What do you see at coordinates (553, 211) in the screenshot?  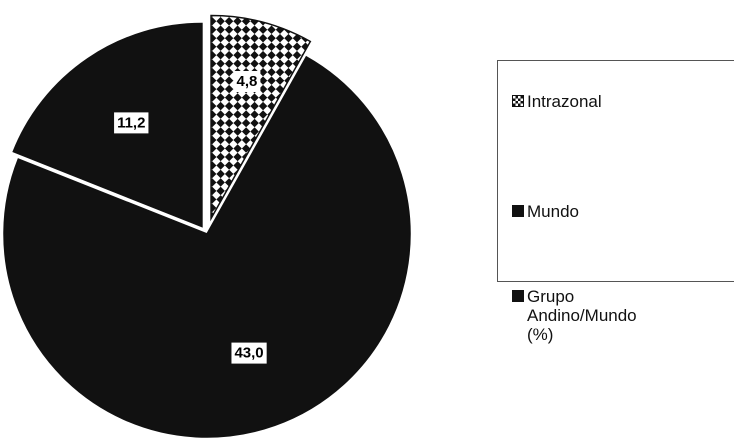 I see `legend-label: Mundo` at bounding box center [553, 211].